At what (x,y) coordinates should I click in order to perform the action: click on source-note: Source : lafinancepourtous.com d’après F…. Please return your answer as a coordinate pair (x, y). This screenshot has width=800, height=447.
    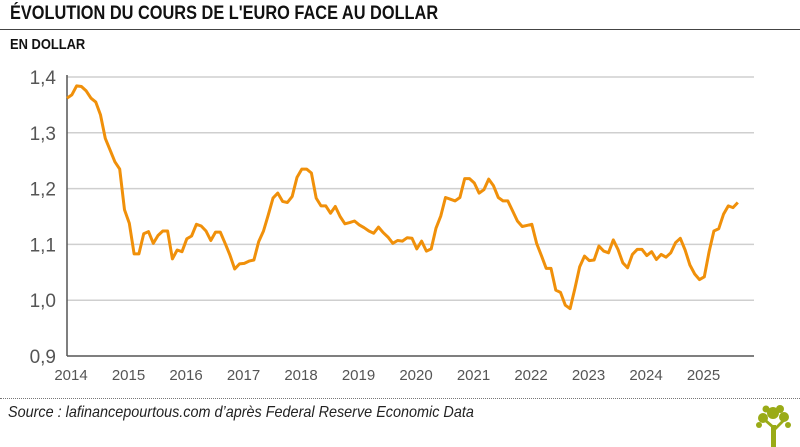
    Looking at the image, I should click on (241, 412).